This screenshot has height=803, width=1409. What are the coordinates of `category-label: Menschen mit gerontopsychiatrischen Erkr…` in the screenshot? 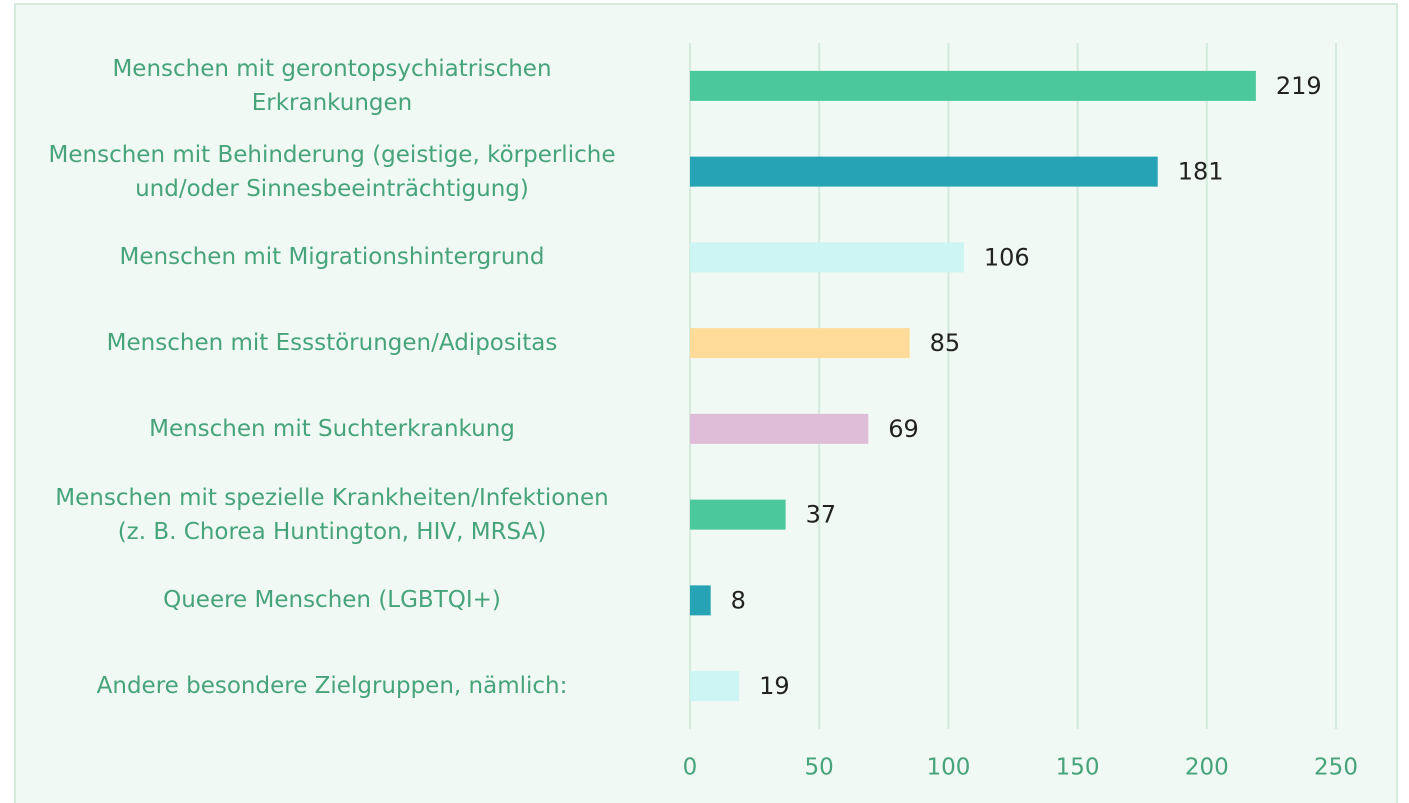 It's located at (332, 85).